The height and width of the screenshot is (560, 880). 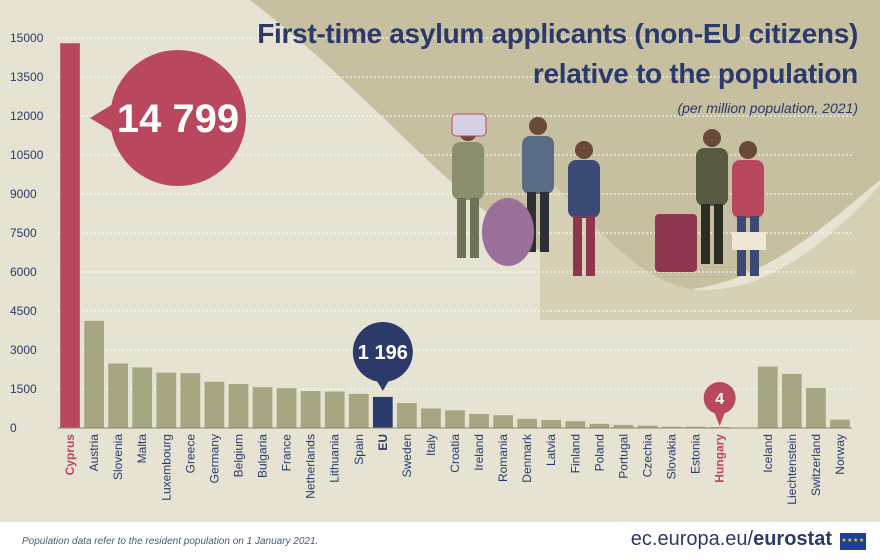 I want to click on bar-portugal, so click(x=623, y=426).